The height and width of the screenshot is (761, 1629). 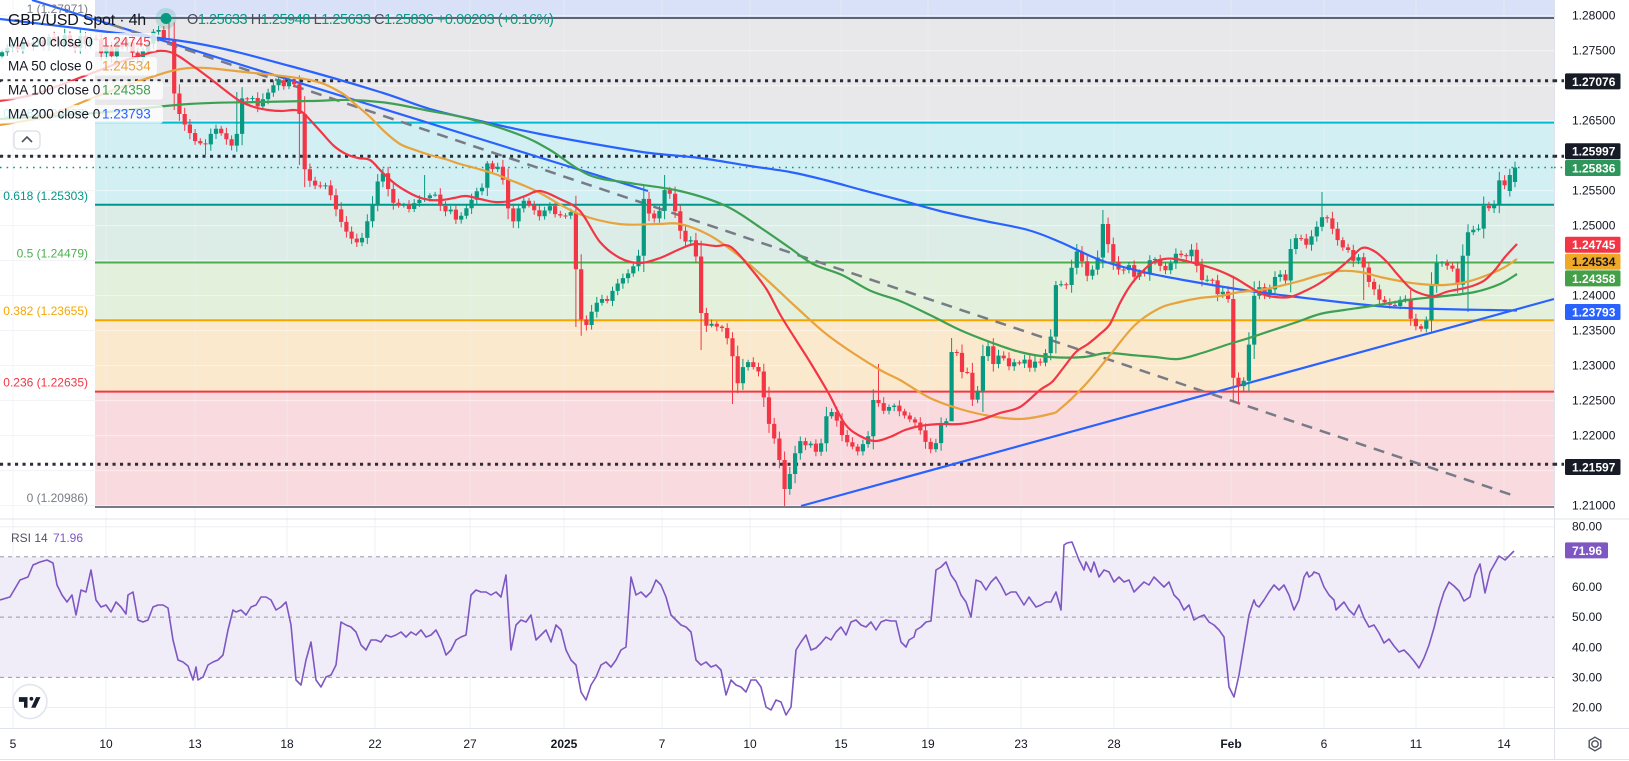 What do you see at coordinates (1504, 744) in the screenshot?
I see `svg-text: 14` at bounding box center [1504, 744].